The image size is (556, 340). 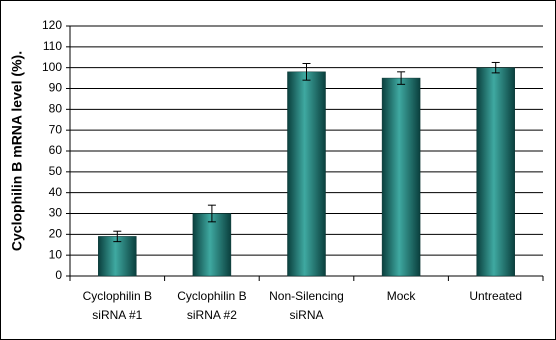 I want to click on y-tick-label: 110, so click(x=52, y=46).